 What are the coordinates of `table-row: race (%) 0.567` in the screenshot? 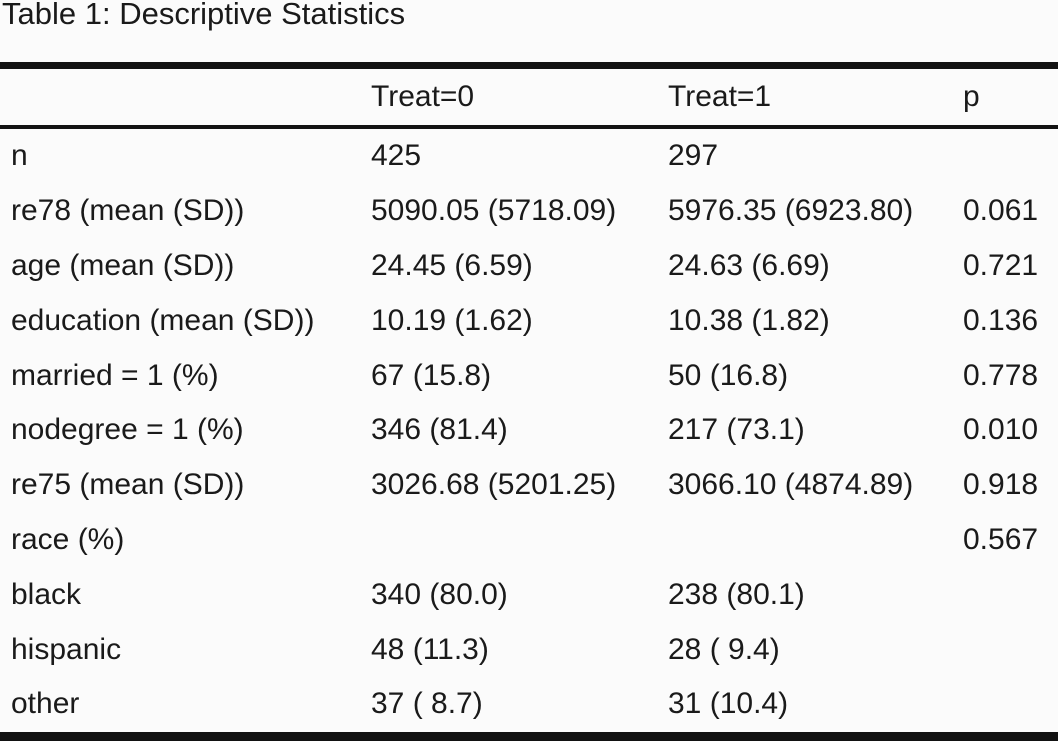 It's located at (529, 540).